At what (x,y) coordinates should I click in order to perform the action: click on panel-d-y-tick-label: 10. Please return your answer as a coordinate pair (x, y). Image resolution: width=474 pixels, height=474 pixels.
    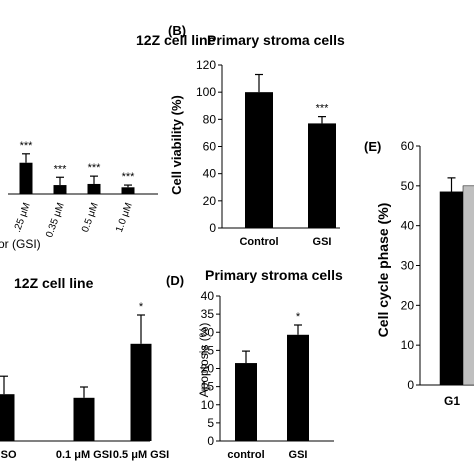
    Looking at the image, I should click on (208, 405).